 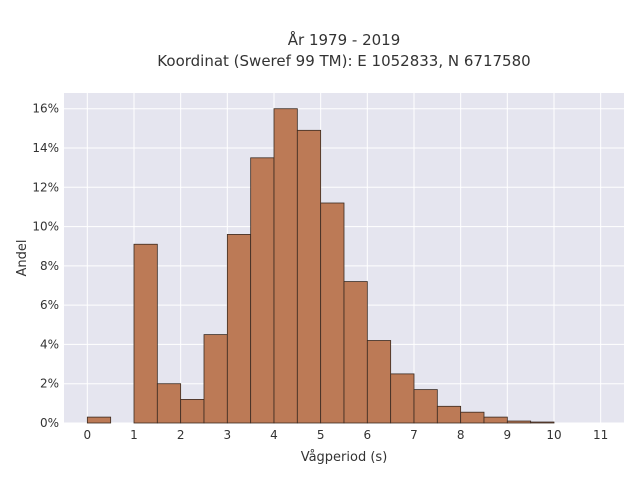 What do you see at coordinates (346, 435) in the screenshot?
I see `x-axis-ticks: 0 1 2 3 4 5 6 7 8 9 10 11` at bounding box center [346, 435].